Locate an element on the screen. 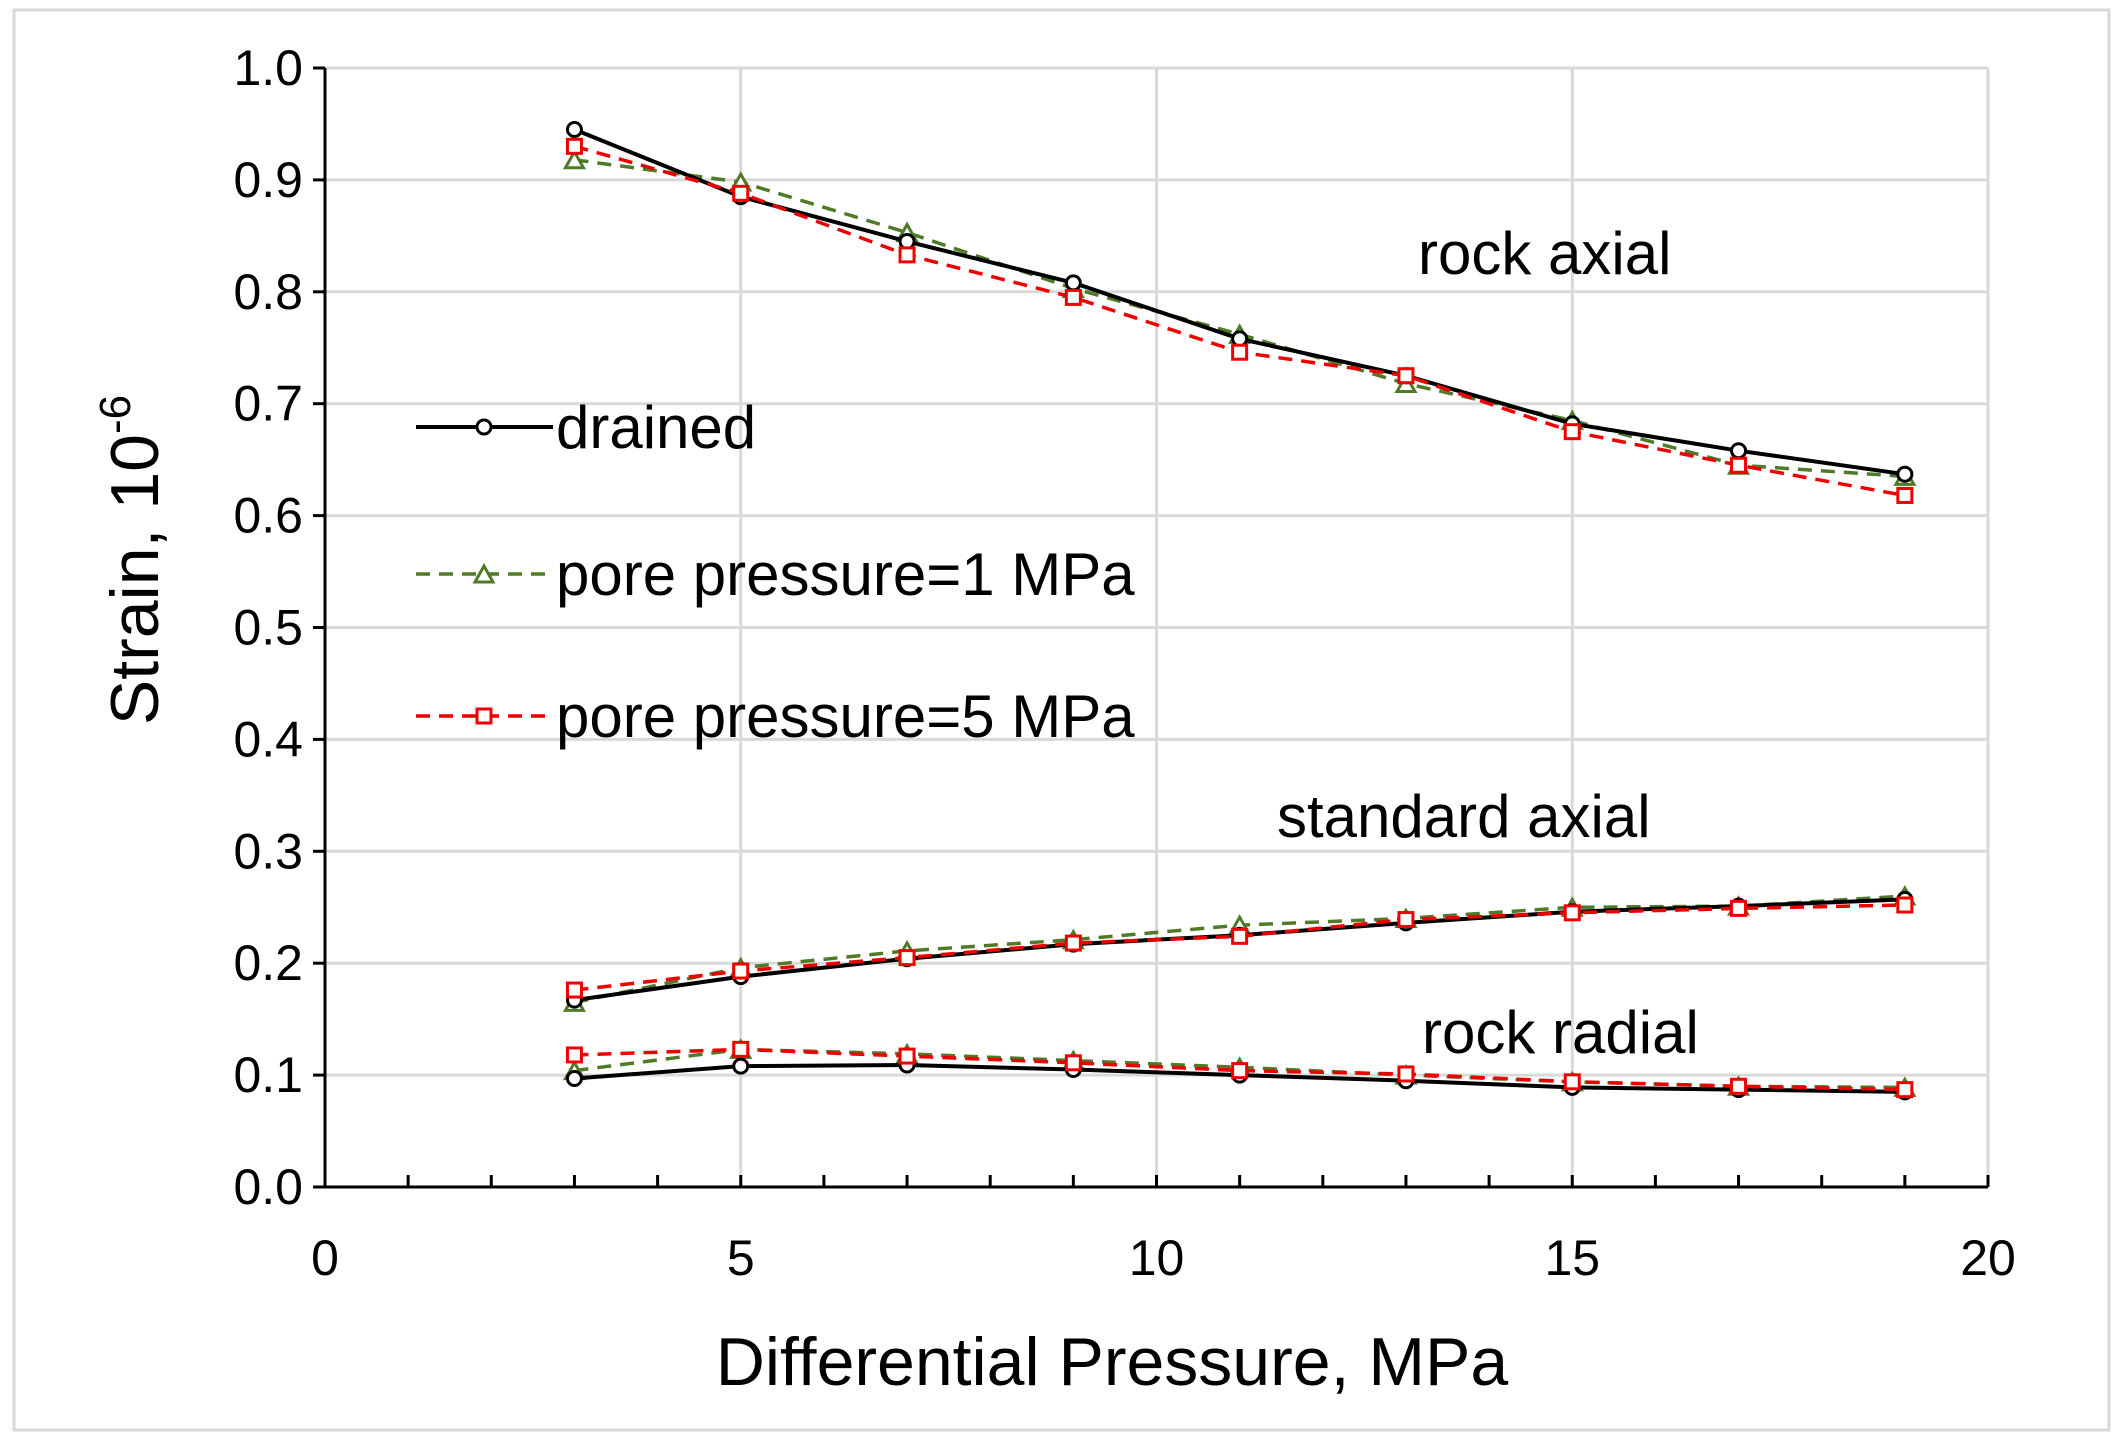 Image resolution: width=2125 pixels, height=1449 pixels. y-tick-label: 0.7 is located at coordinates (268, 404).